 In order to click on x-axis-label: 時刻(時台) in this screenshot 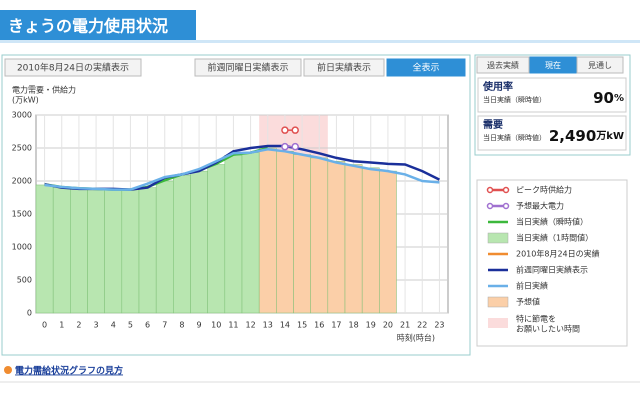, I will do `click(416, 338)`.